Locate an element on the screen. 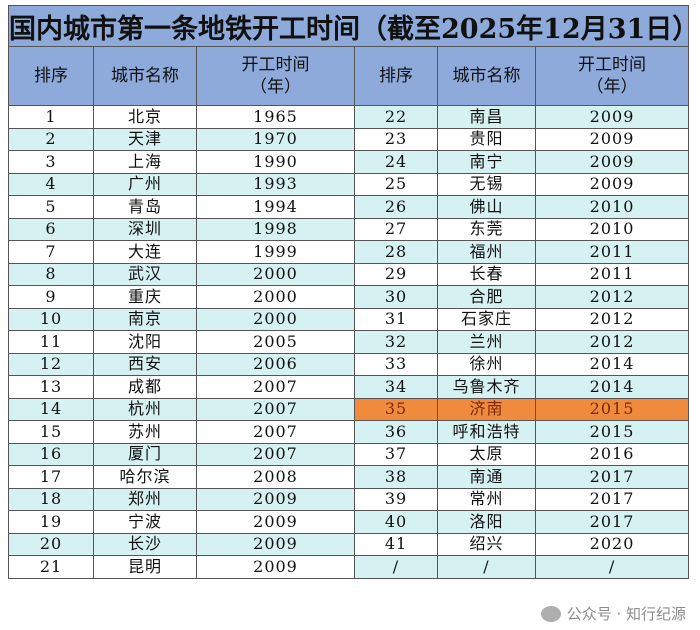  city-cell: 广州 is located at coordinates (145, 184).